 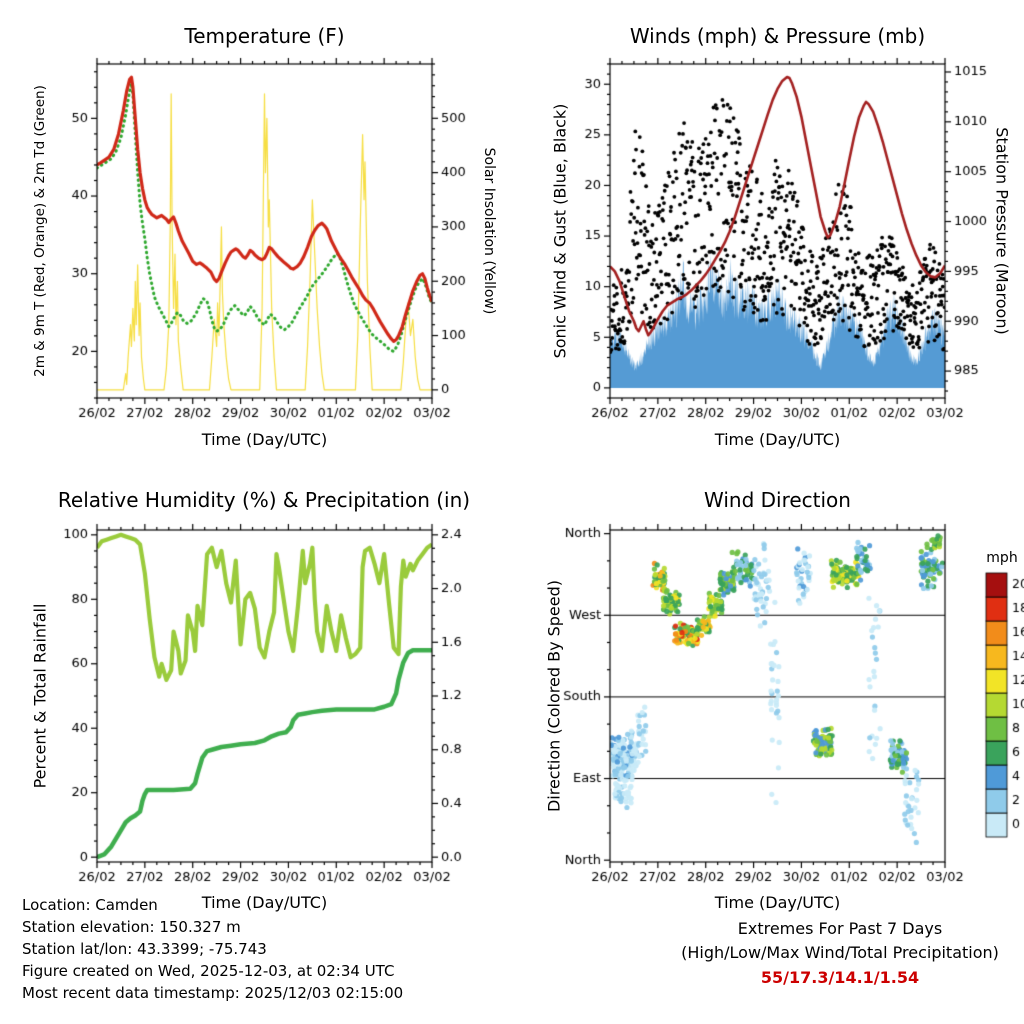 What do you see at coordinates (777, 696) in the screenshot?
I see `wind-direction-panel` at bounding box center [777, 696].